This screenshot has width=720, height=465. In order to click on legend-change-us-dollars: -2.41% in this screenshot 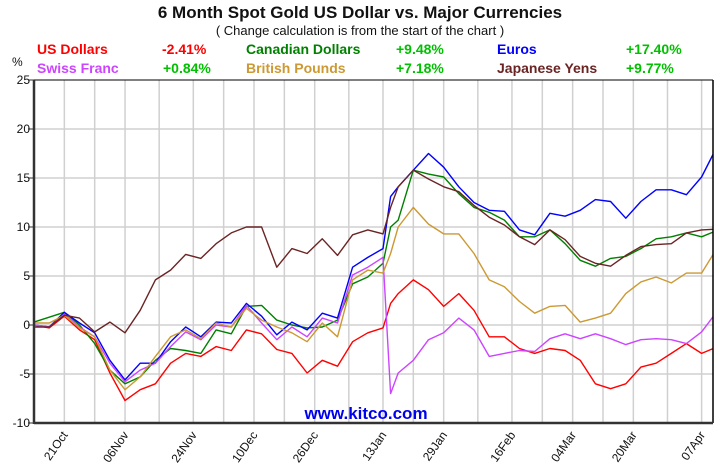, I will do `click(184, 49)`.